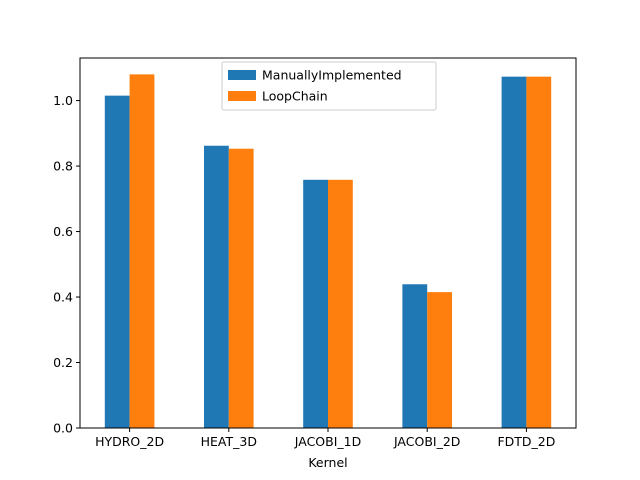 Image resolution: width=640 pixels, height=480 pixels. Describe the element at coordinates (66, 264) in the screenshot. I see `y-axis: 0.0 0.2 0.4 0.6 0.8 1.0` at that location.